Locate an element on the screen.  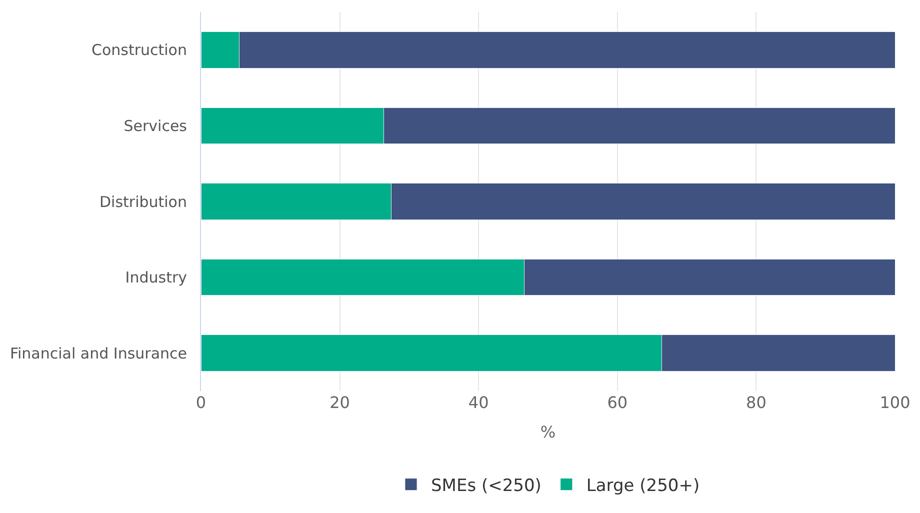
x-tick-label: 0 is located at coordinates (201, 402).